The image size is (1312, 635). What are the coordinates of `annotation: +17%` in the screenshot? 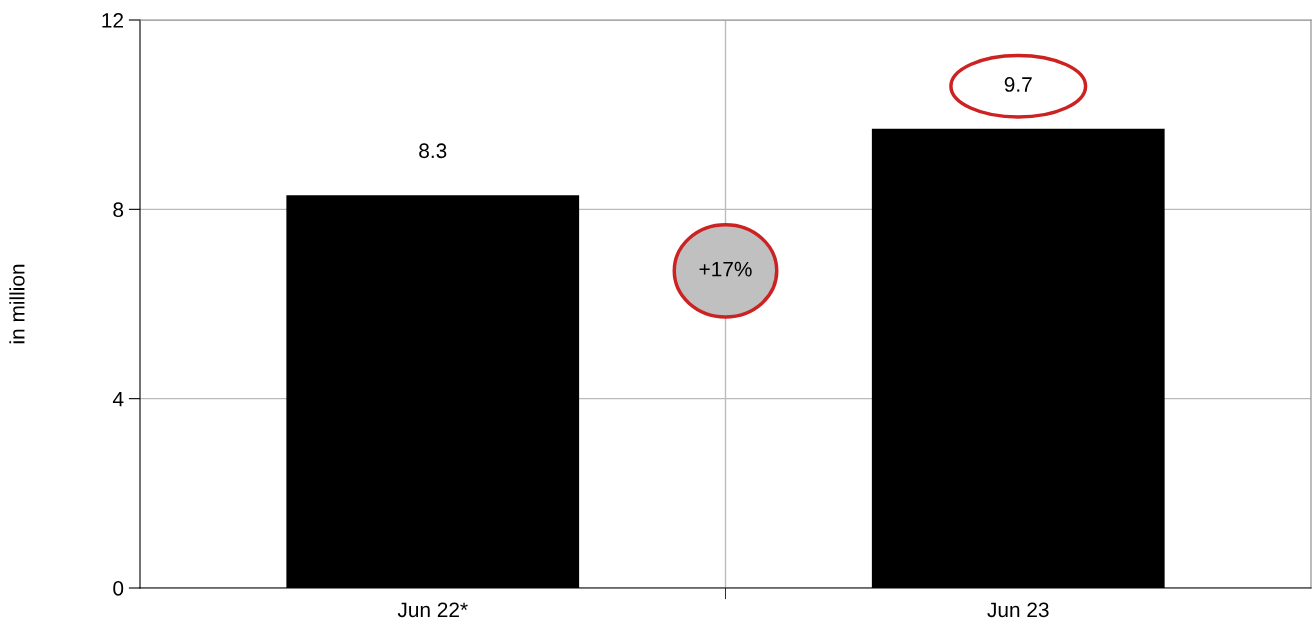 It's located at (725, 269).